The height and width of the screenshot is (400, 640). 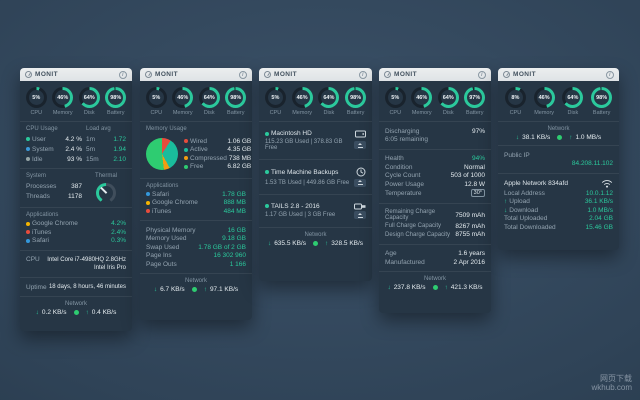 What do you see at coordinates (435, 184) in the screenshot?
I see `stat-row: Power Usage 12.8 W` at bounding box center [435, 184].